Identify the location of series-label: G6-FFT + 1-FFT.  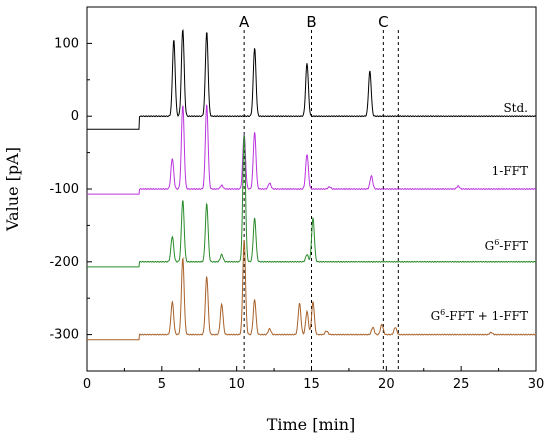
(479, 315).